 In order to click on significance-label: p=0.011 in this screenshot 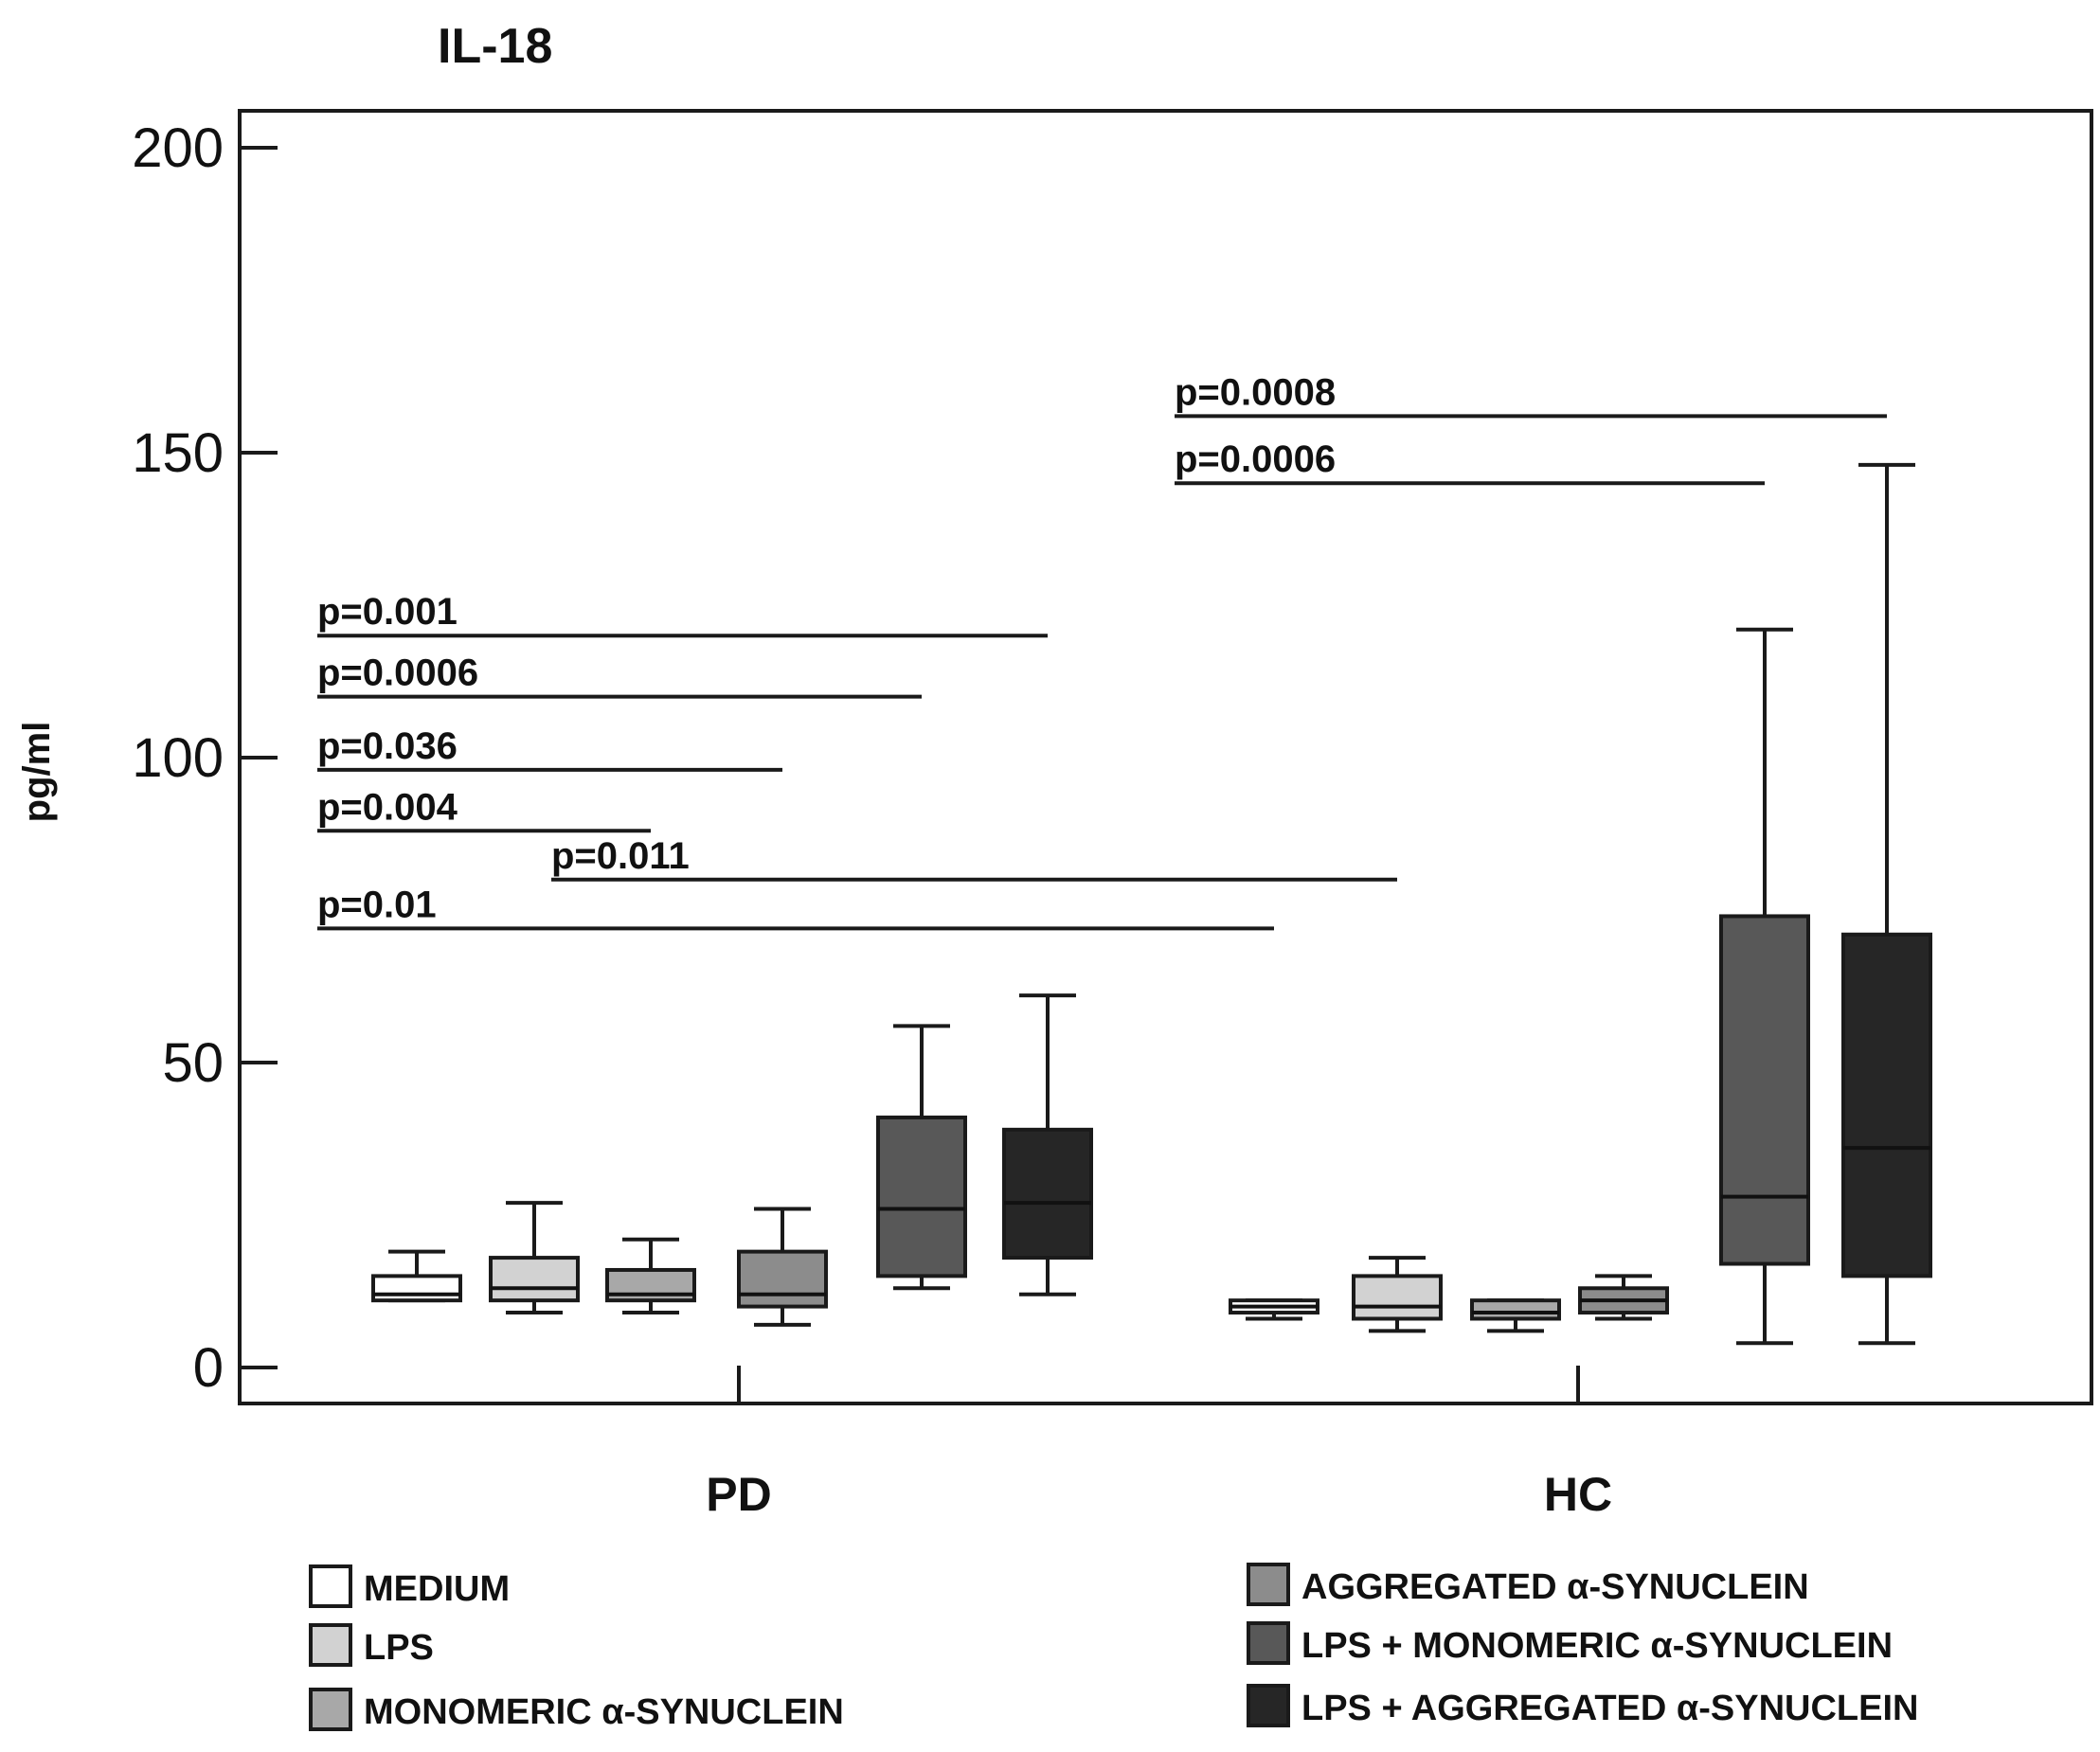, I will do `click(620, 856)`.